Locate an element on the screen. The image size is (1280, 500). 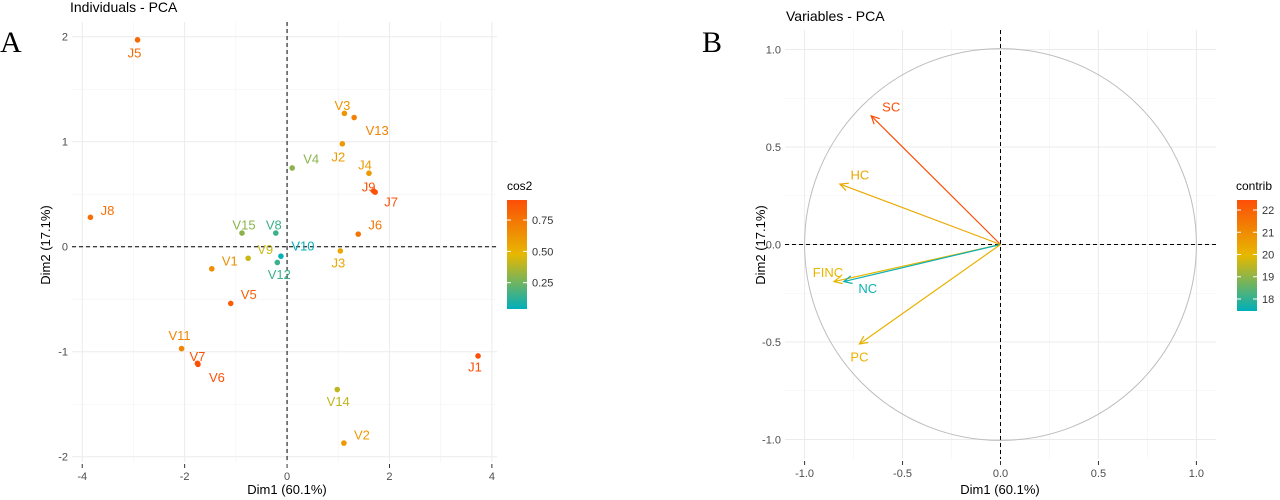
arrow-label-pc: PC is located at coordinates (859, 356).